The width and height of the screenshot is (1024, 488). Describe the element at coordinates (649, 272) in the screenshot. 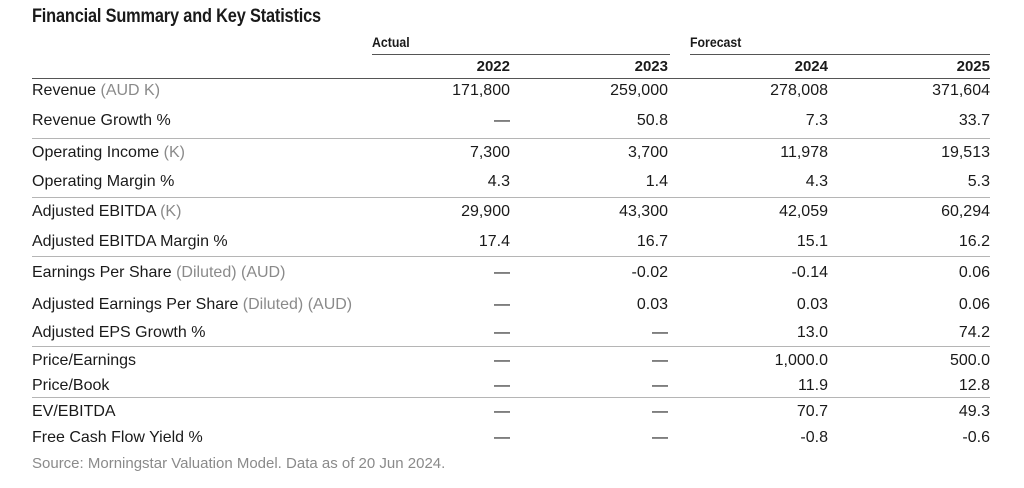

I see `table-cell: -0.02` at that location.